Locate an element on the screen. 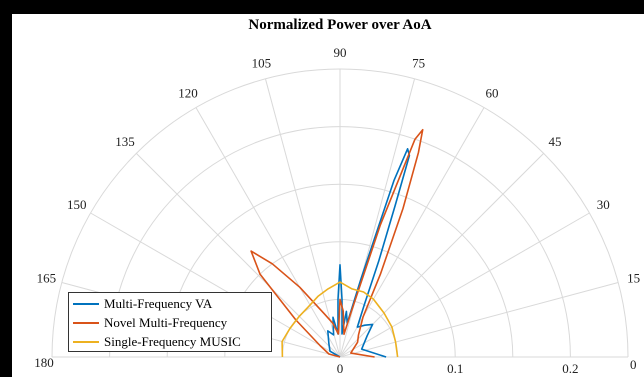 The image size is (644, 377). radial-tick-label: 0.1 is located at coordinates (455, 368).